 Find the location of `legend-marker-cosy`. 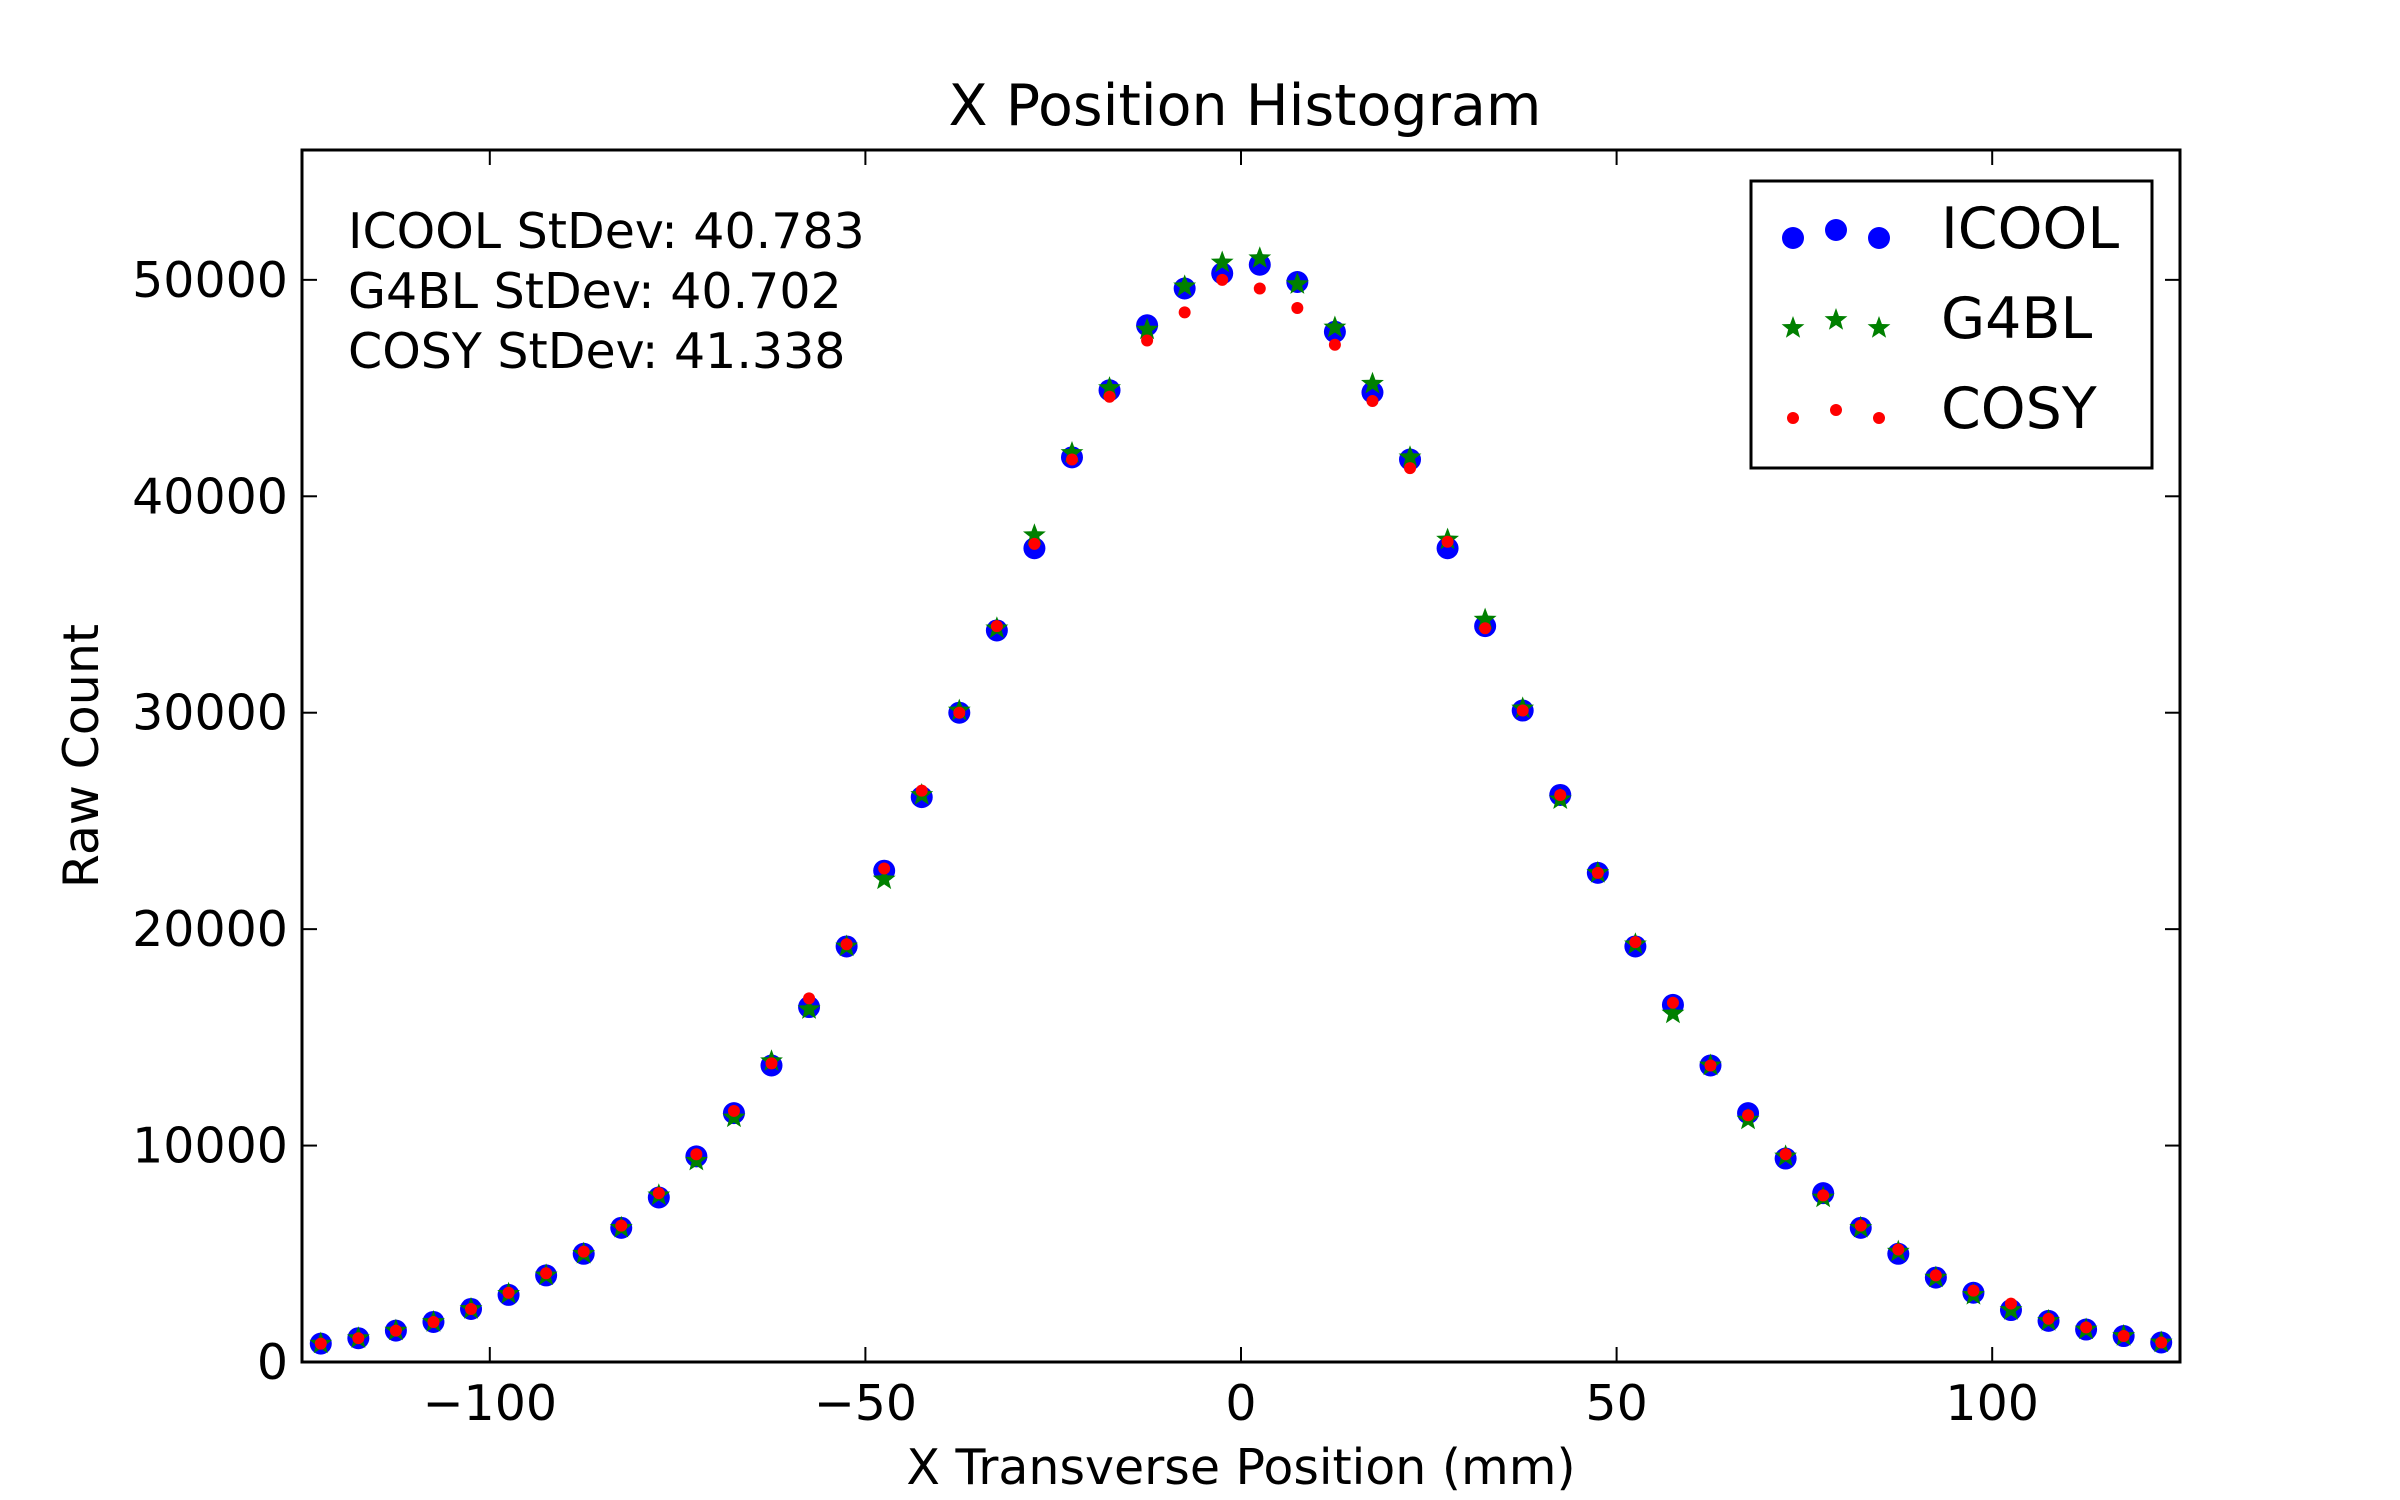

legend-marker-cosy is located at coordinates (1836, 414).